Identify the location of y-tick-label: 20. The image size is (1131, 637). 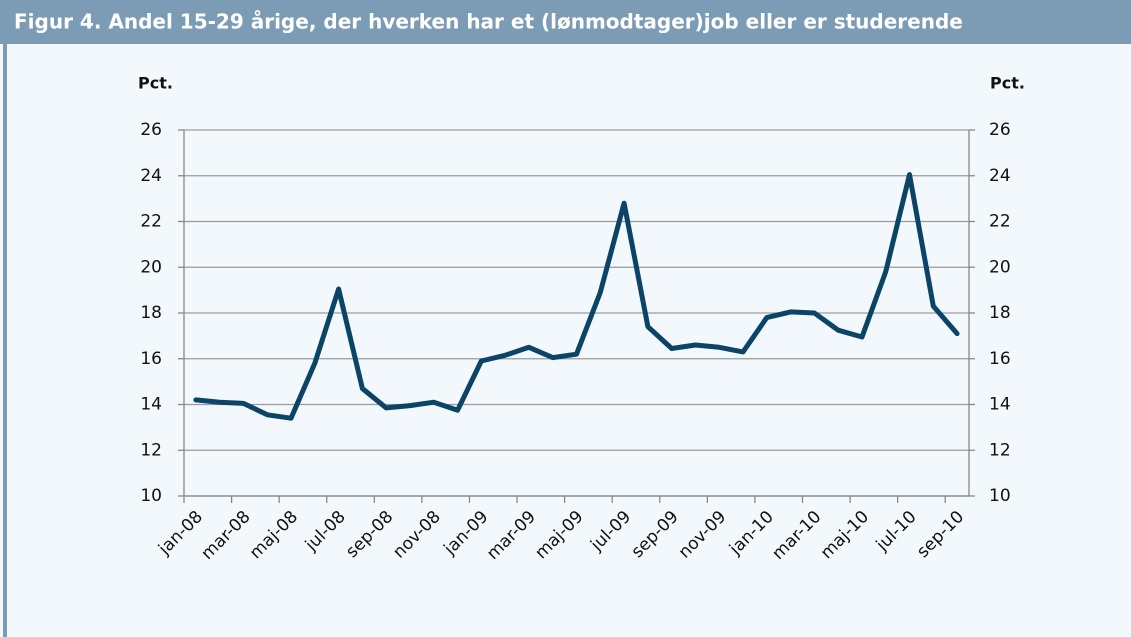
(151, 267).